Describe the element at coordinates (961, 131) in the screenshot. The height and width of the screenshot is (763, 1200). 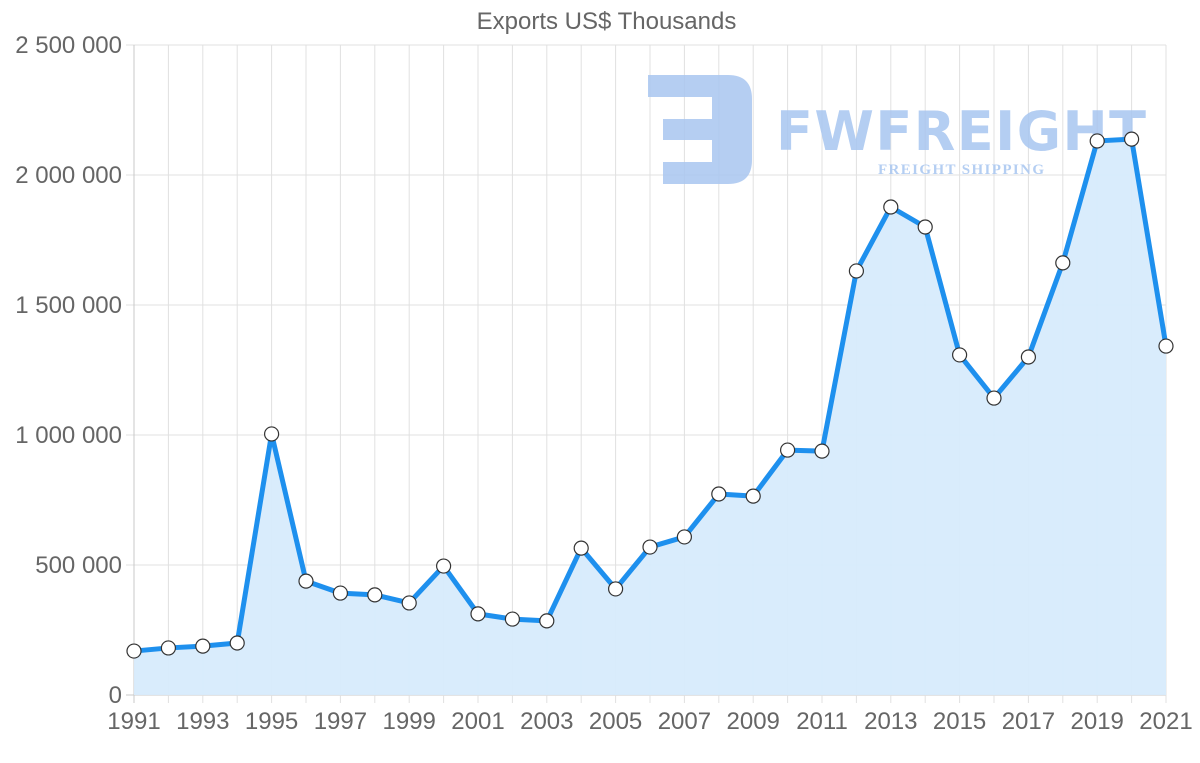
I see `watermark-brand: FWFREIGHT` at that location.